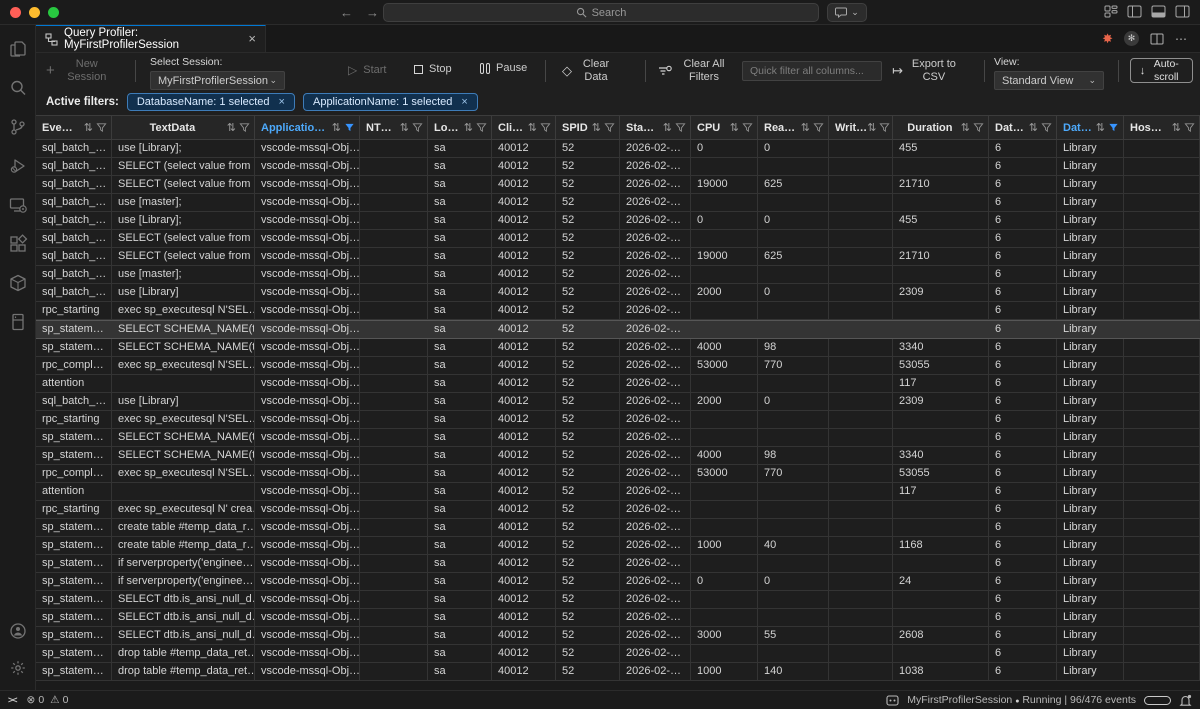 This screenshot has height=709, width=1200. I want to click on minimize-window-button, so click(34, 12).